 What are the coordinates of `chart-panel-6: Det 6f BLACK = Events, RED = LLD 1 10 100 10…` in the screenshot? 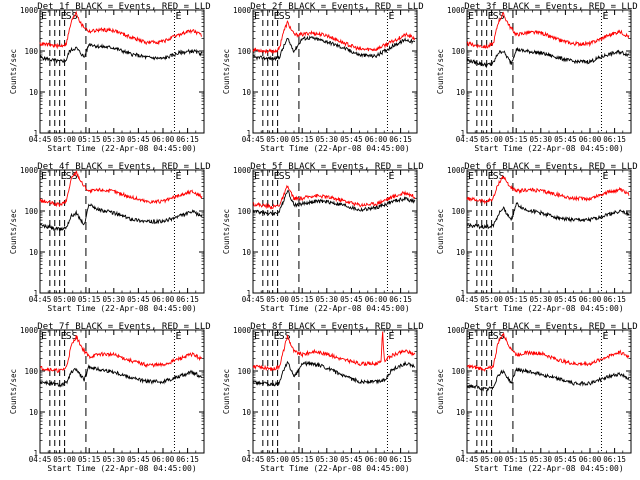 It's located at (537, 237).